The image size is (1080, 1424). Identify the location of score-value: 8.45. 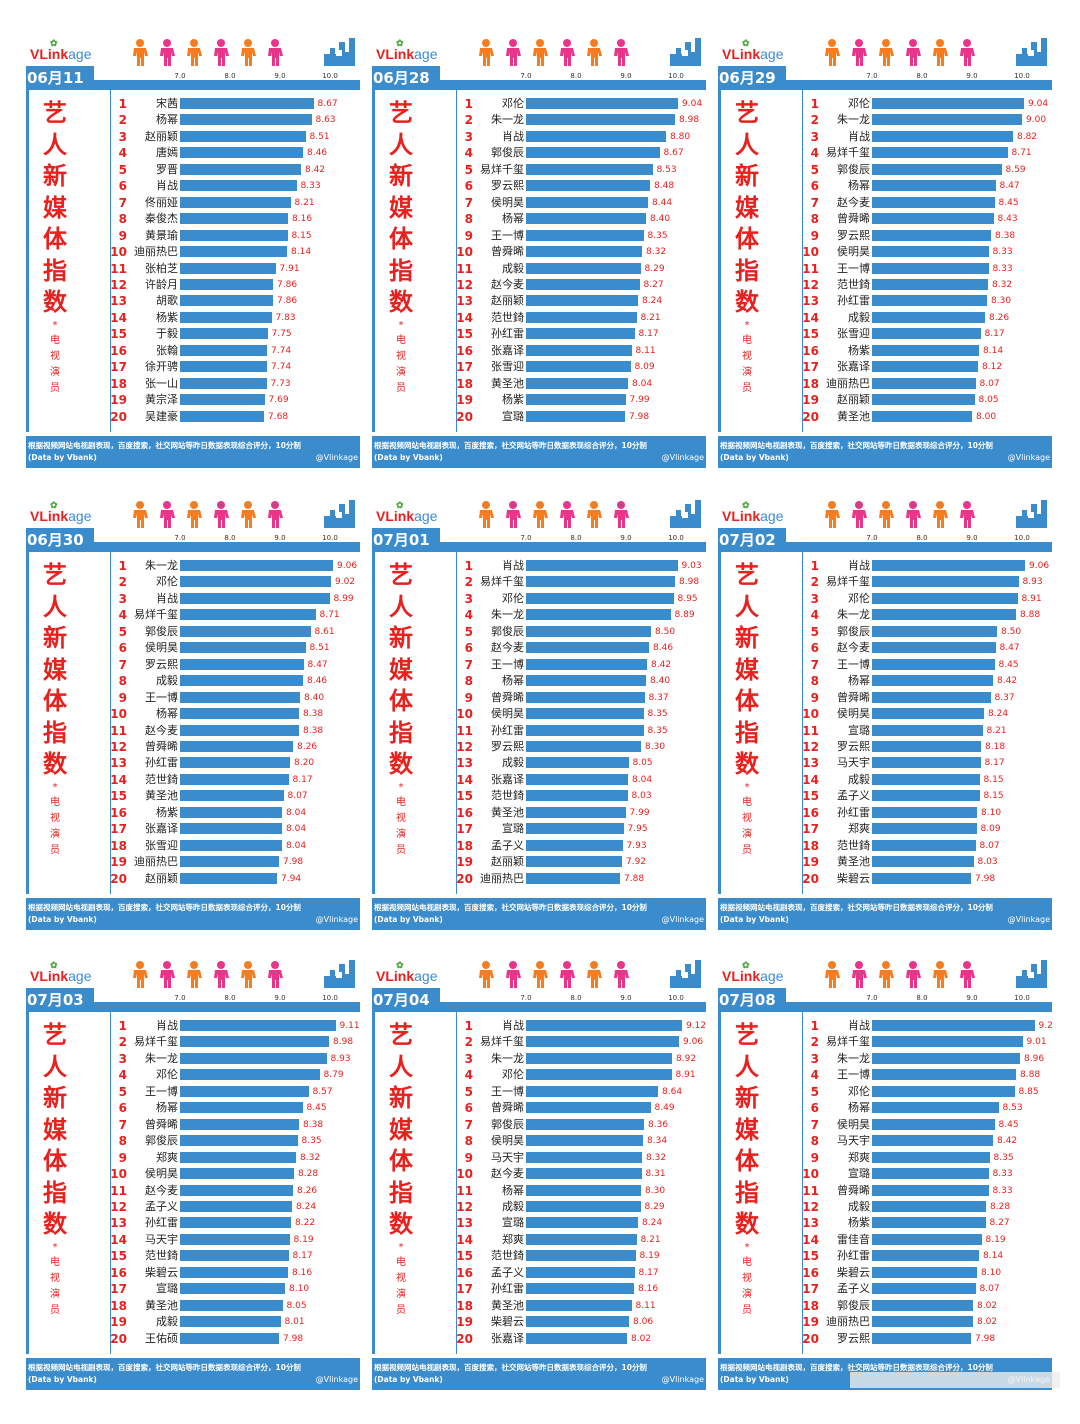
(1008, 202).